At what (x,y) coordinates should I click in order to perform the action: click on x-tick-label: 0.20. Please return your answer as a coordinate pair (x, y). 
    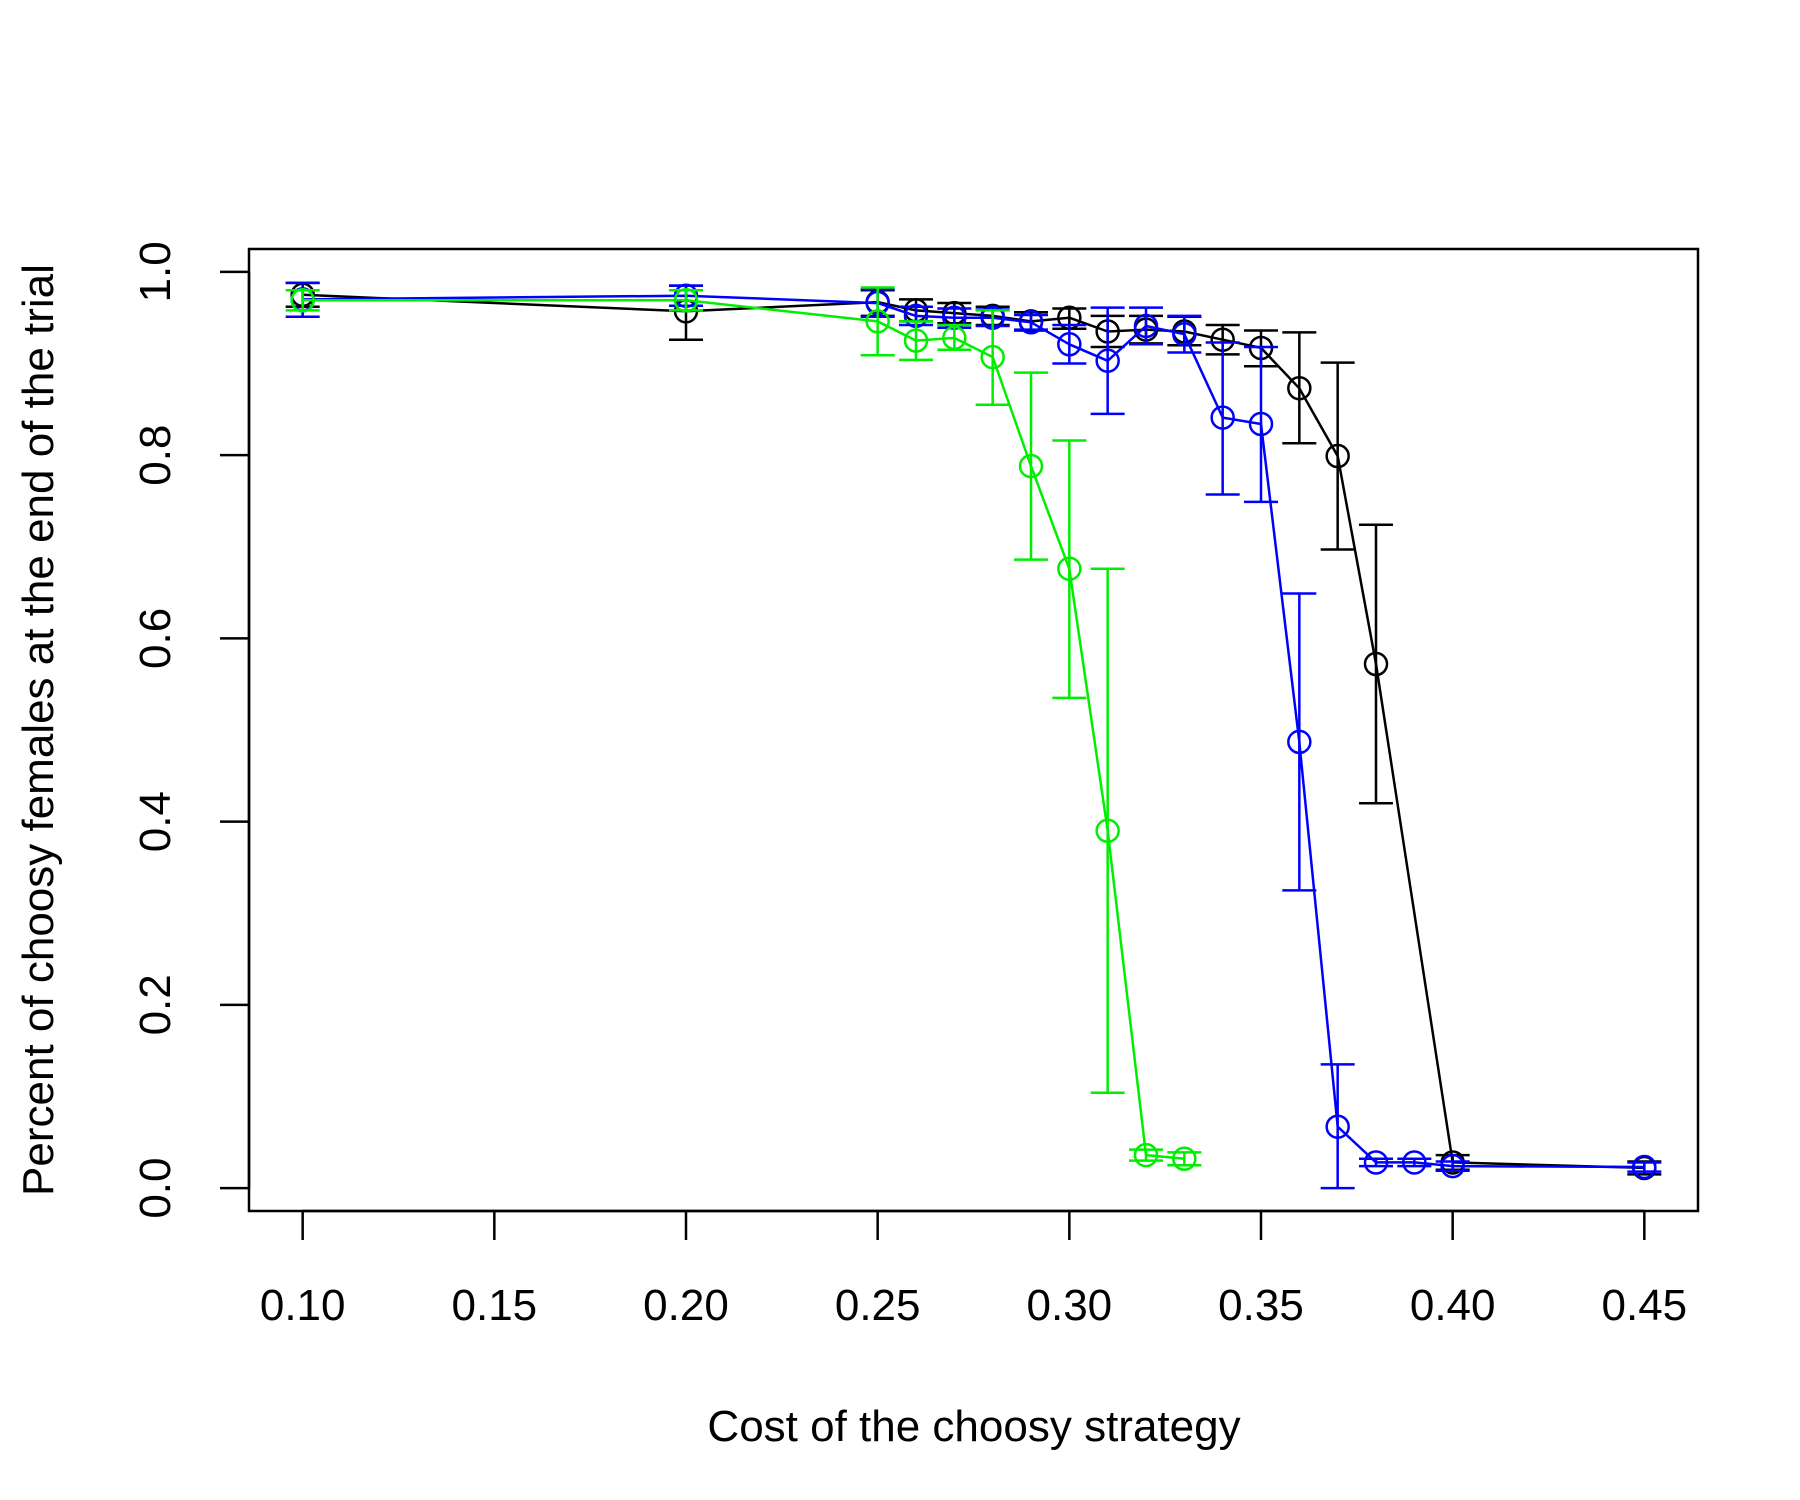
    Looking at the image, I should click on (686, 1305).